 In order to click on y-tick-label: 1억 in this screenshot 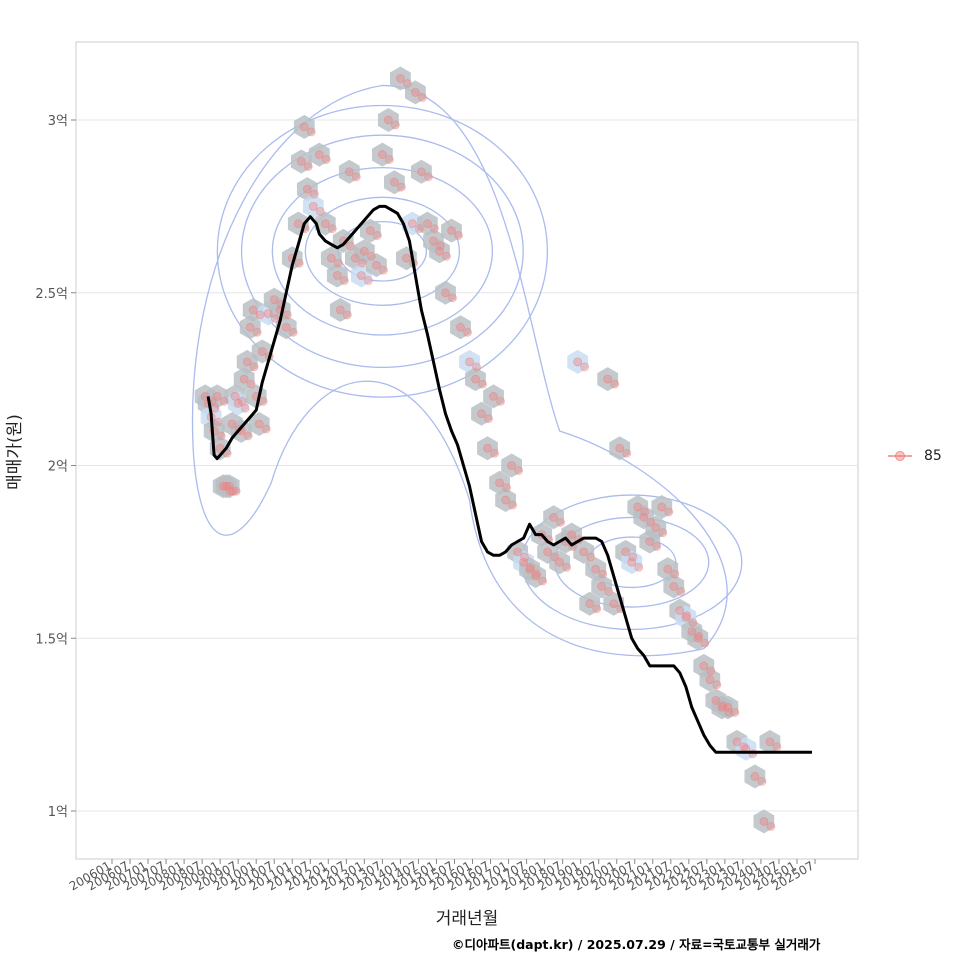, I will do `click(58, 812)`.